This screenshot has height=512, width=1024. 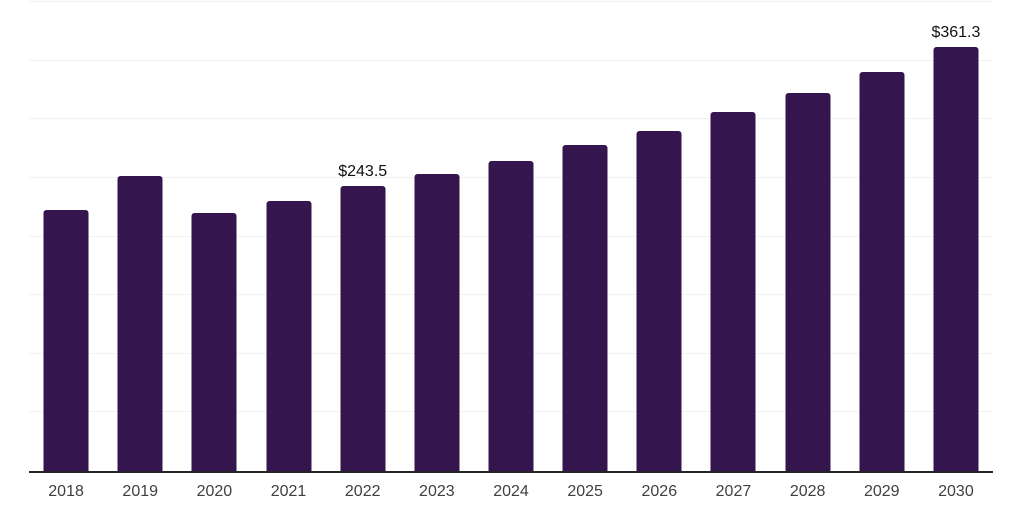 What do you see at coordinates (288, 491) in the screenshot?
I see `x-tick-label-2021: 2021` at bounding box center [288, 491].